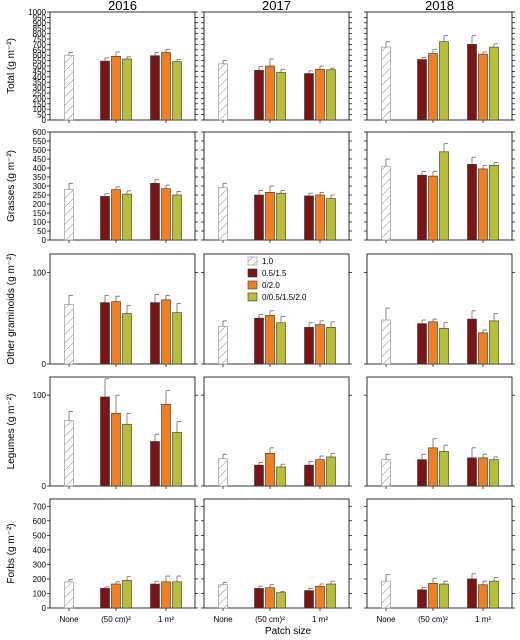  What do you see at coordinates (320, 619) in the screenshot?
I see `x-tick-label: 1 m²` at bounding box center [320, 619].